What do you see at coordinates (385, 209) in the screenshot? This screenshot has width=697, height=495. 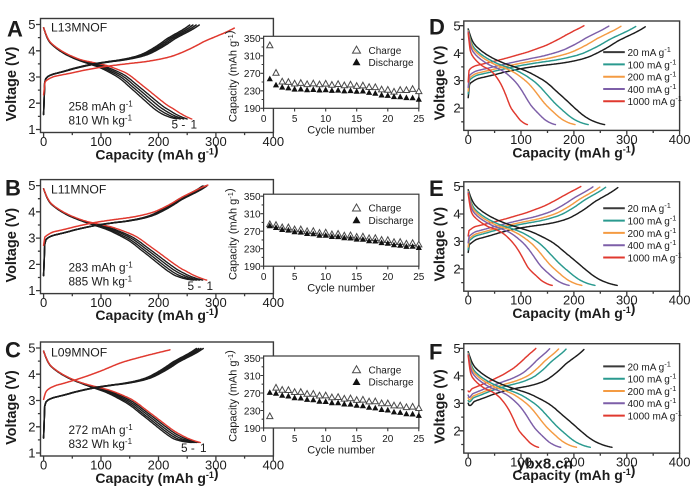 I see `svg-text: Charge` at bounding box center [385, 209].